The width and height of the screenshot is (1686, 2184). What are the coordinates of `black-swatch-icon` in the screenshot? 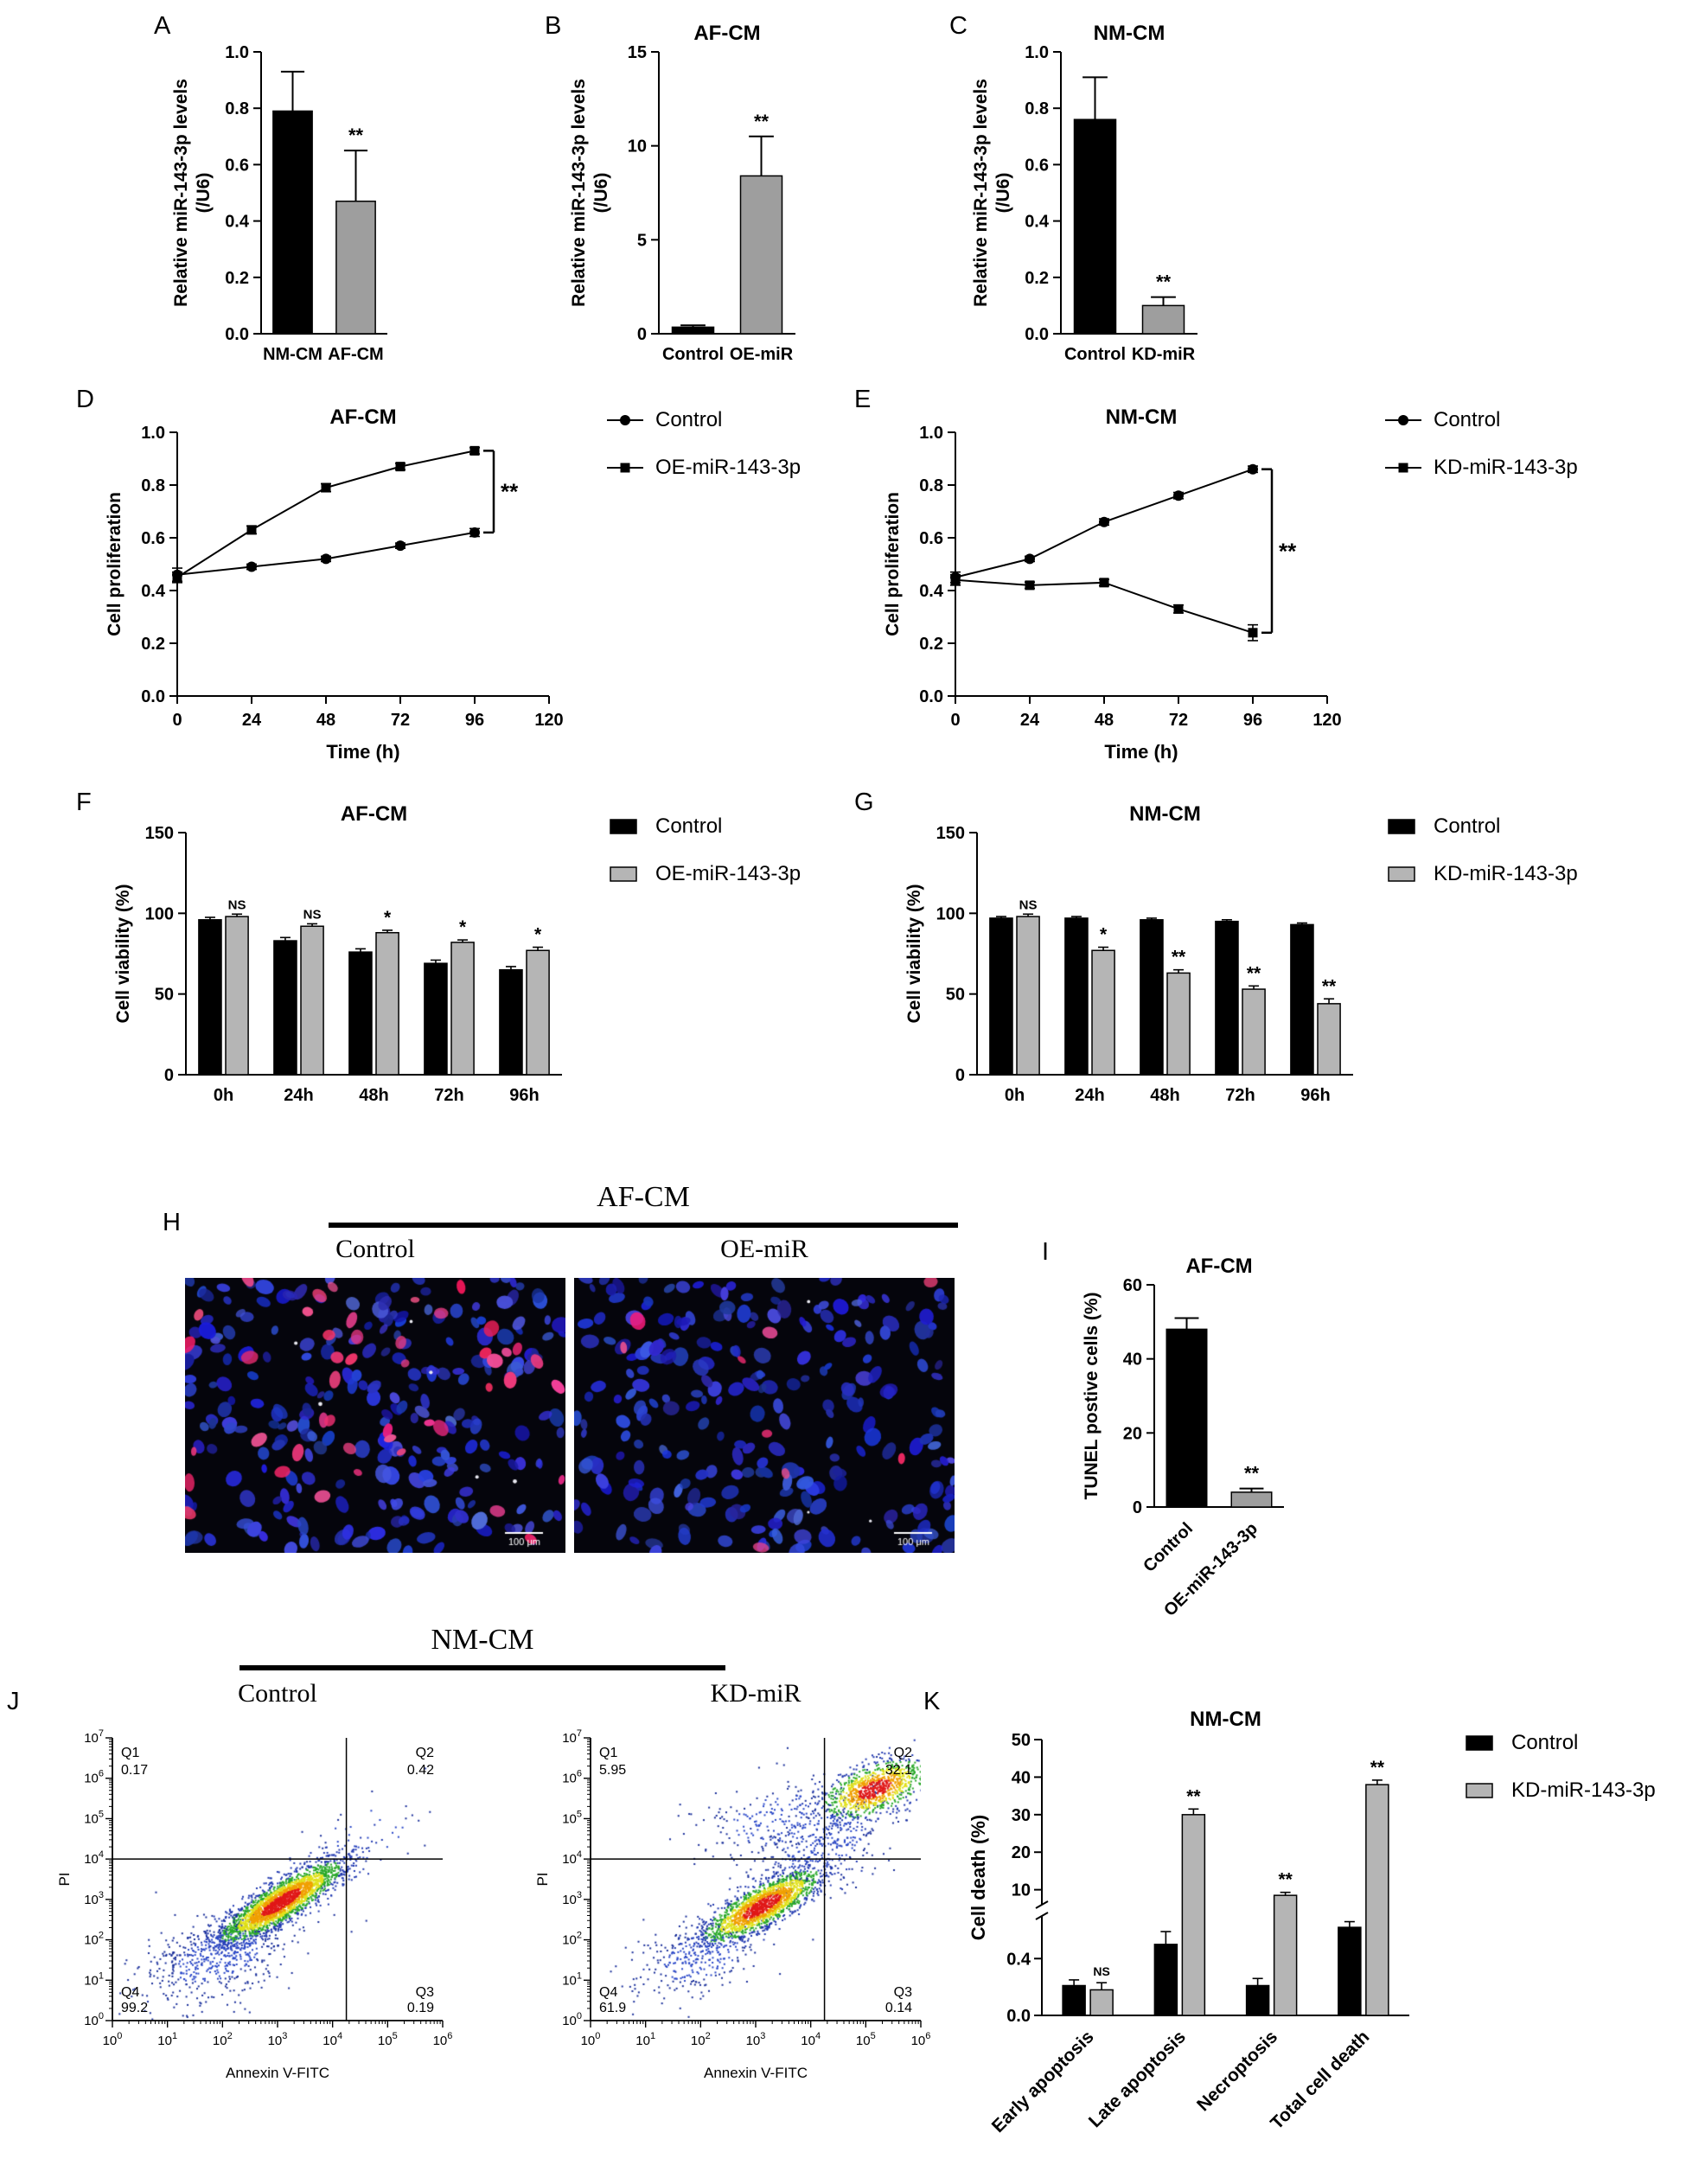 It's located at (1479, 1743).